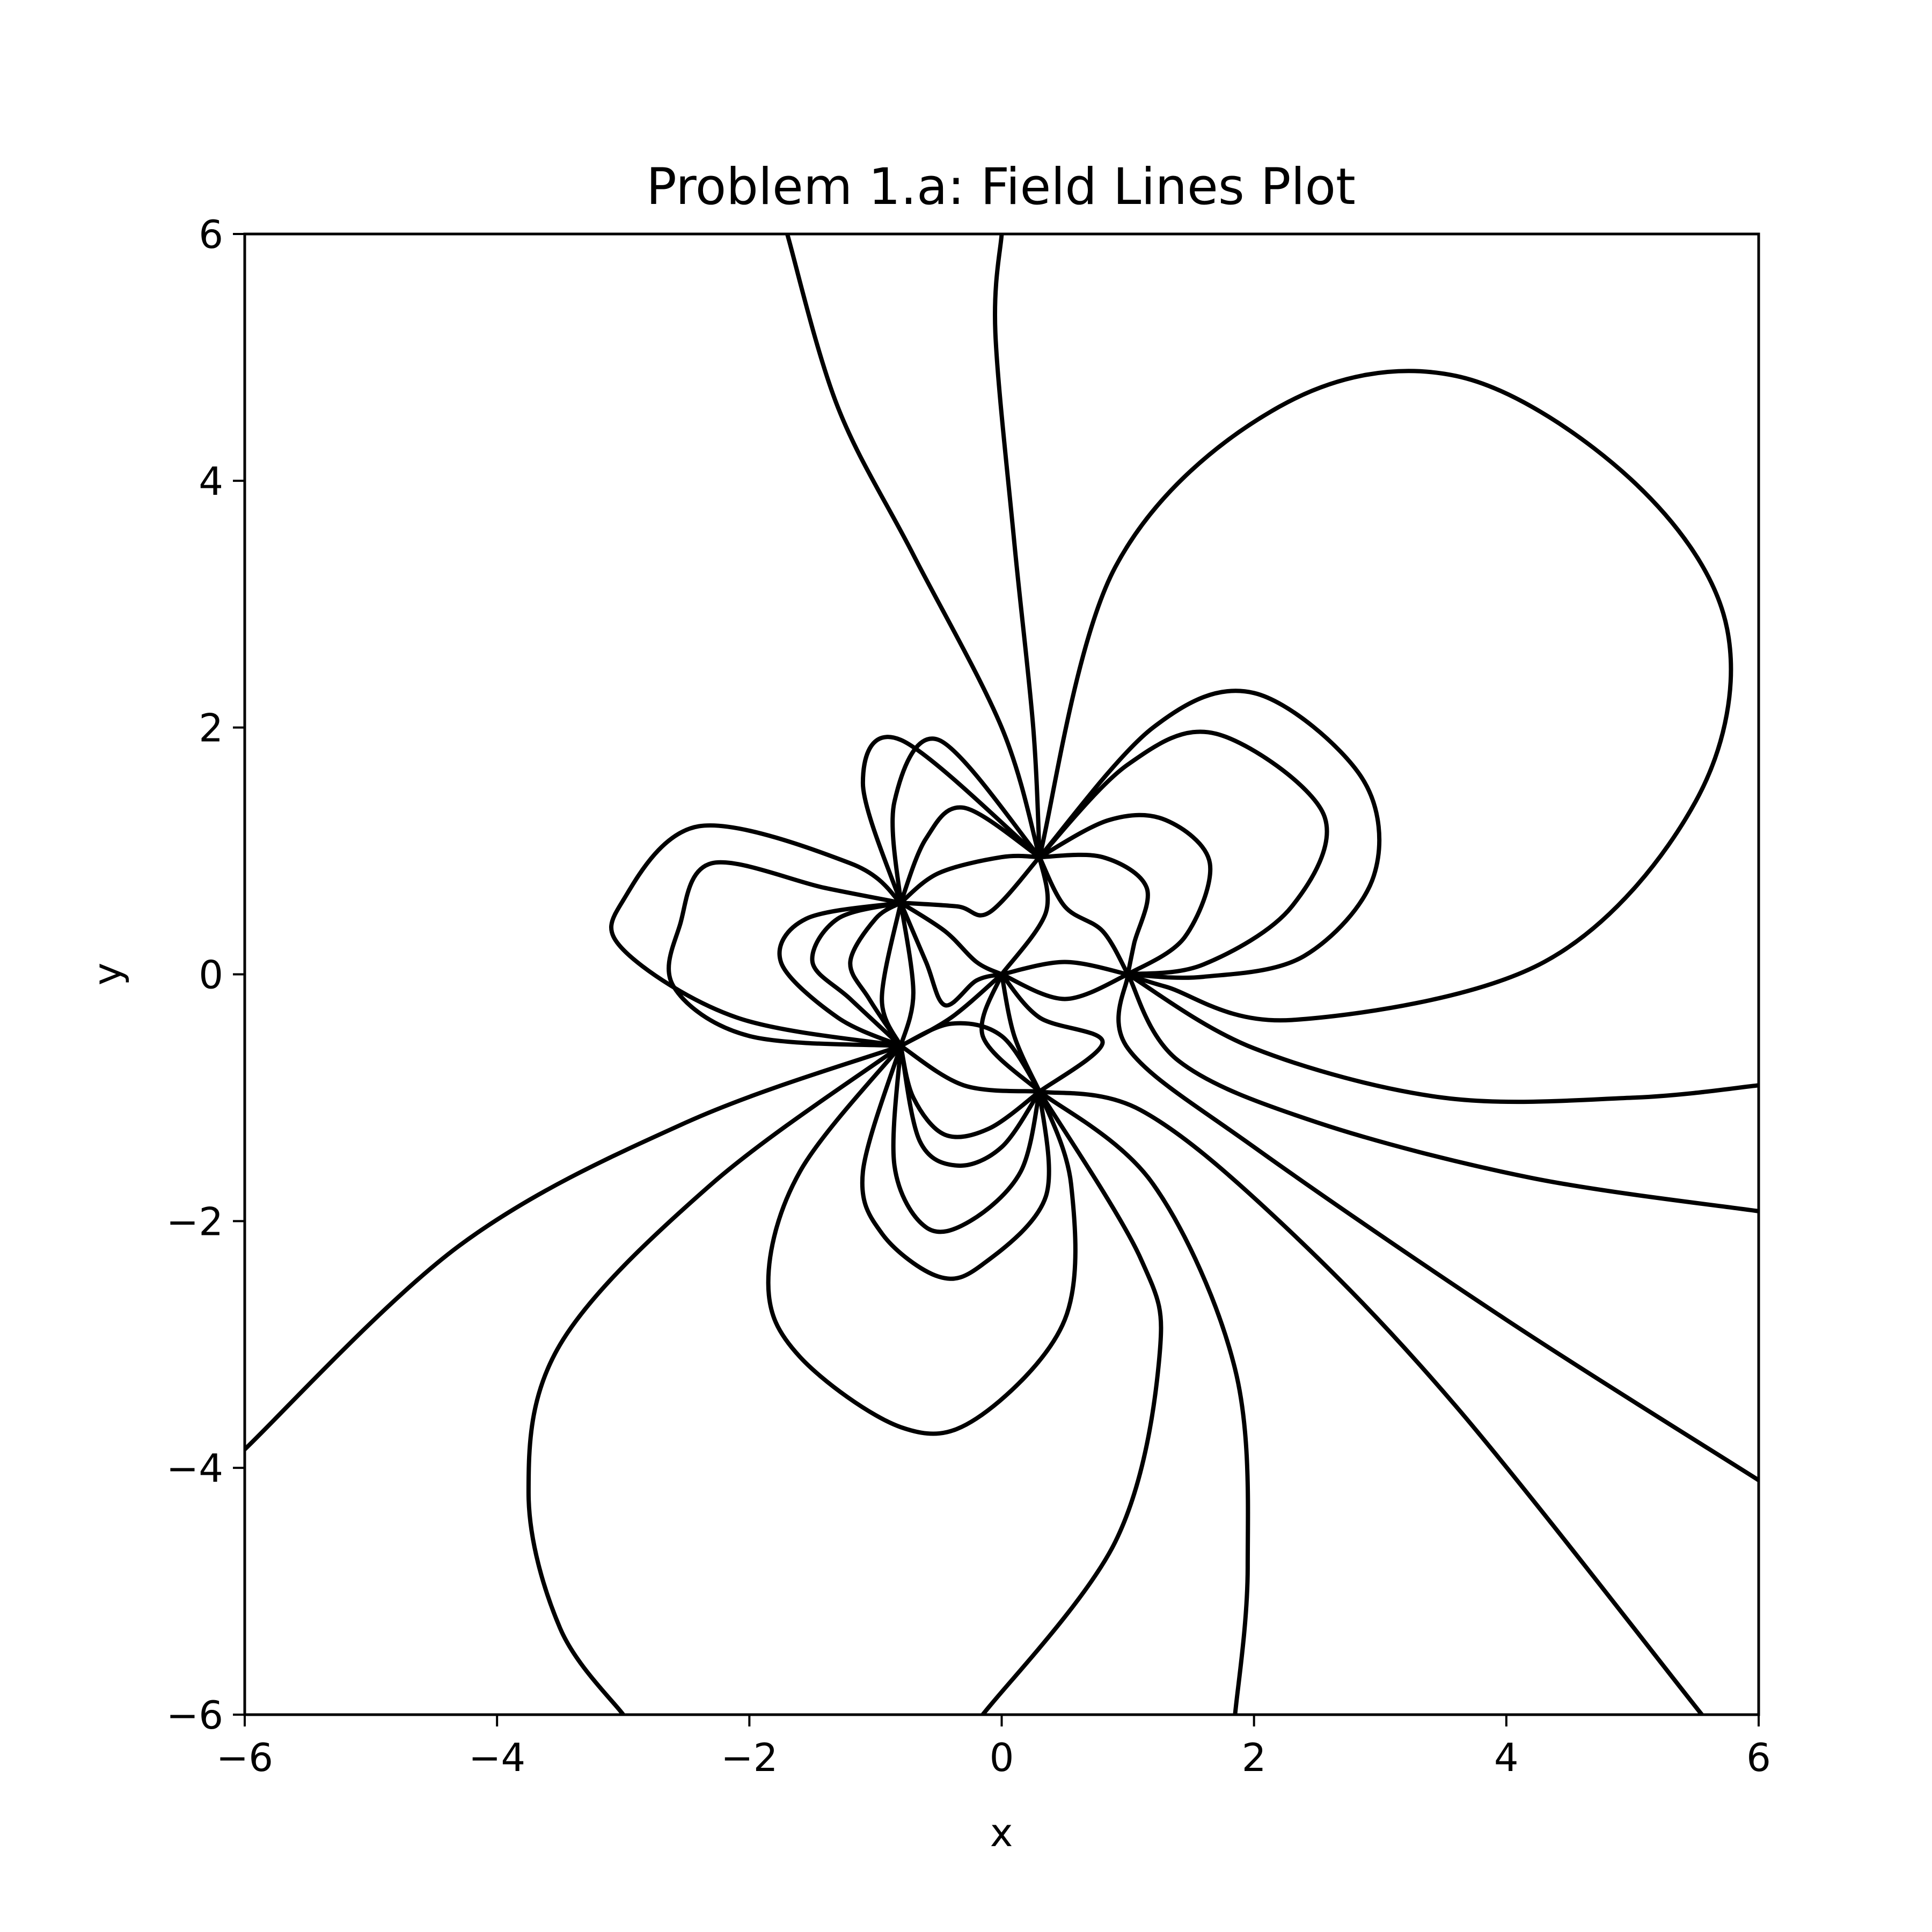 The width and height of the screenshot is (1932, 1932). Describe the element at coordinates (1758, 1757) in the screenshot. I see `x-tick-label: 6` at that location.